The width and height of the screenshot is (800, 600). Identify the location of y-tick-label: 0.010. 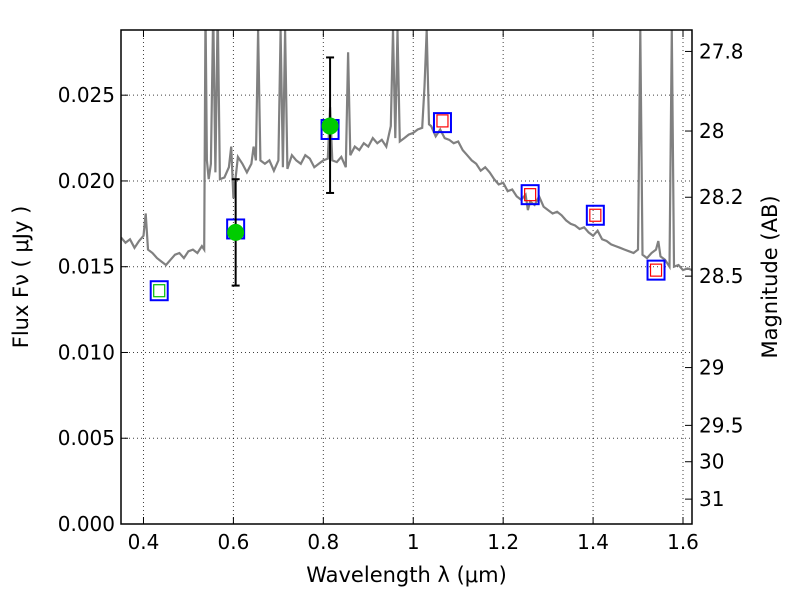
(86, 352).